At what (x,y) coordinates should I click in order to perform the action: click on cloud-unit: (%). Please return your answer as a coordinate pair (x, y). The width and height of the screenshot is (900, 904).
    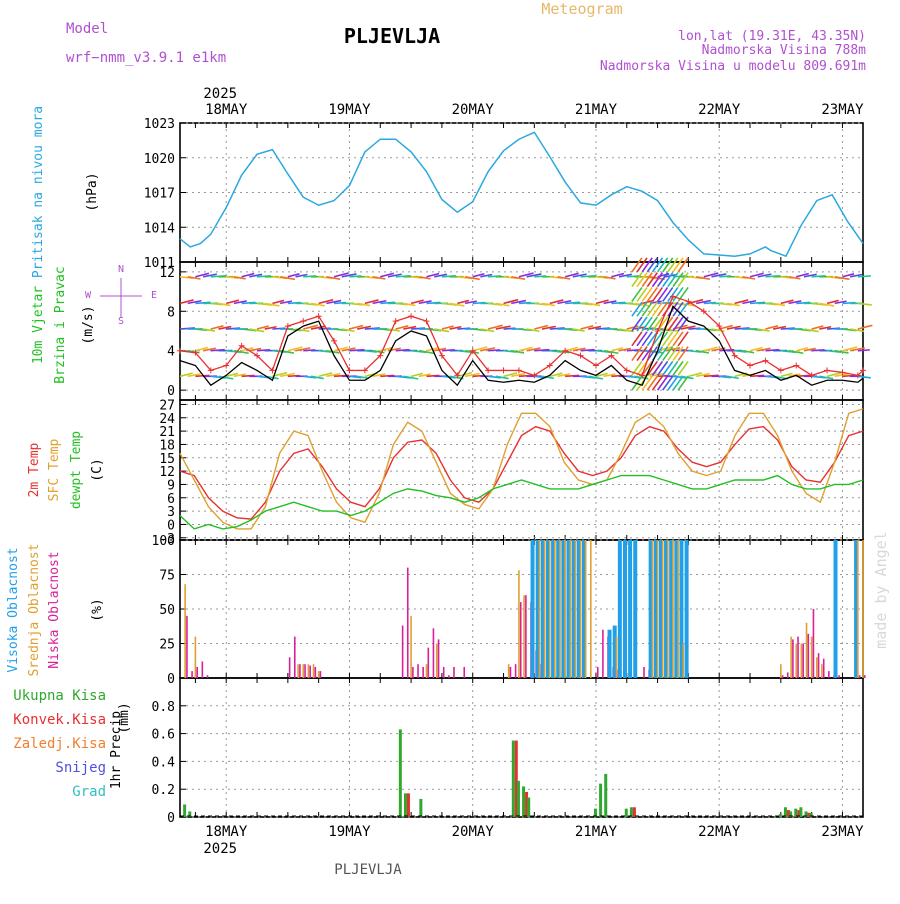
    Looking at the image, I should click on (97, 609).